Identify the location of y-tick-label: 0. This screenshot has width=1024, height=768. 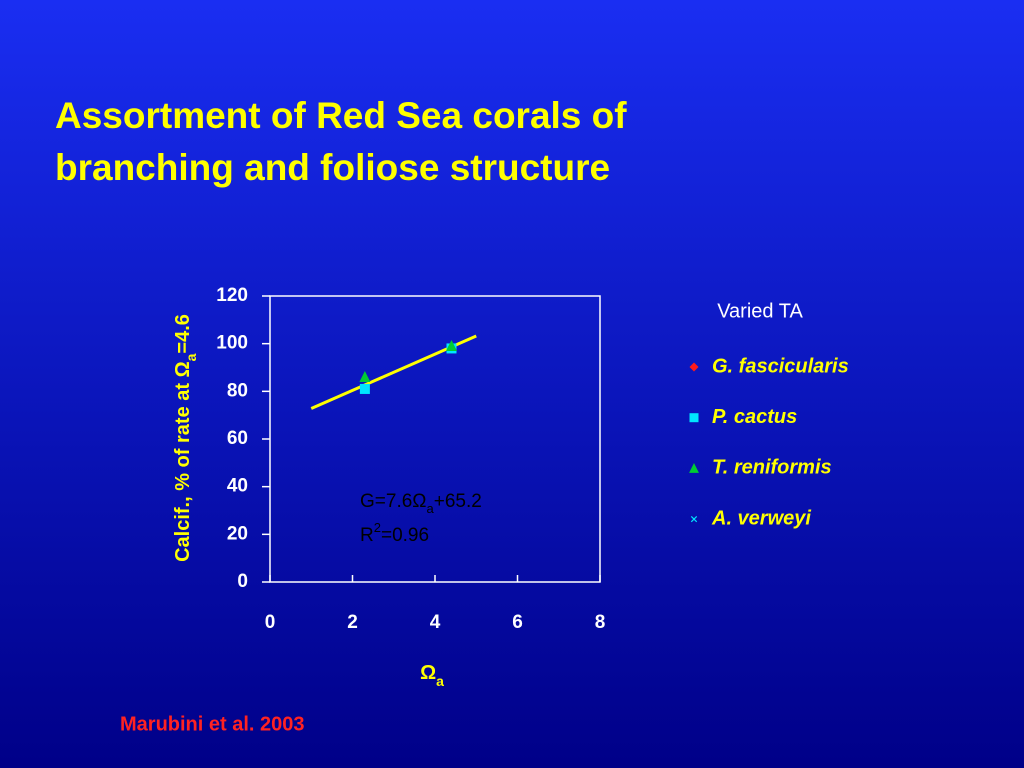
(242, 581).